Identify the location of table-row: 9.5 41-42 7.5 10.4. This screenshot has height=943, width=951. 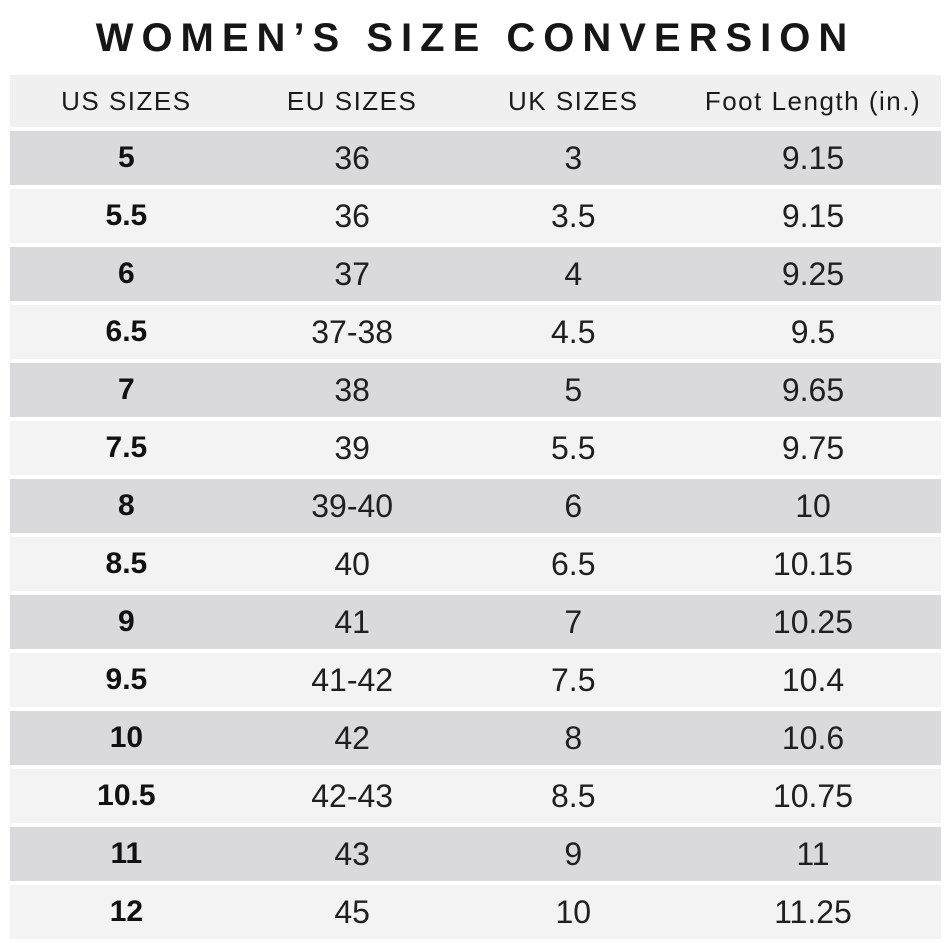
(475, 680).